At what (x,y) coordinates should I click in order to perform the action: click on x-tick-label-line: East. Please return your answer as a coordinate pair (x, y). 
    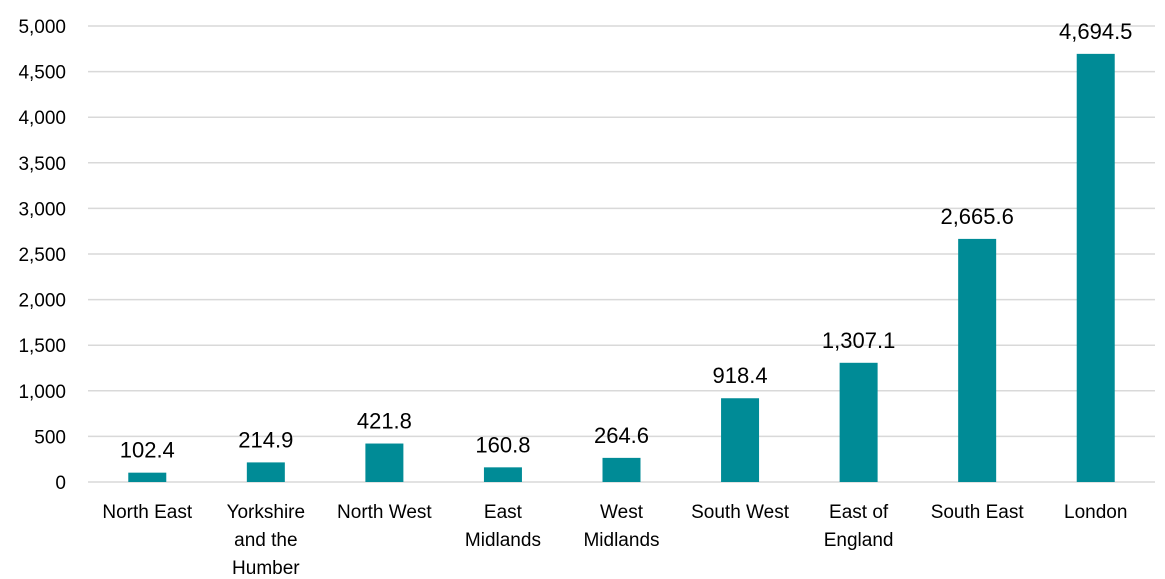
    Looking at the image, I should click on (503, 512).